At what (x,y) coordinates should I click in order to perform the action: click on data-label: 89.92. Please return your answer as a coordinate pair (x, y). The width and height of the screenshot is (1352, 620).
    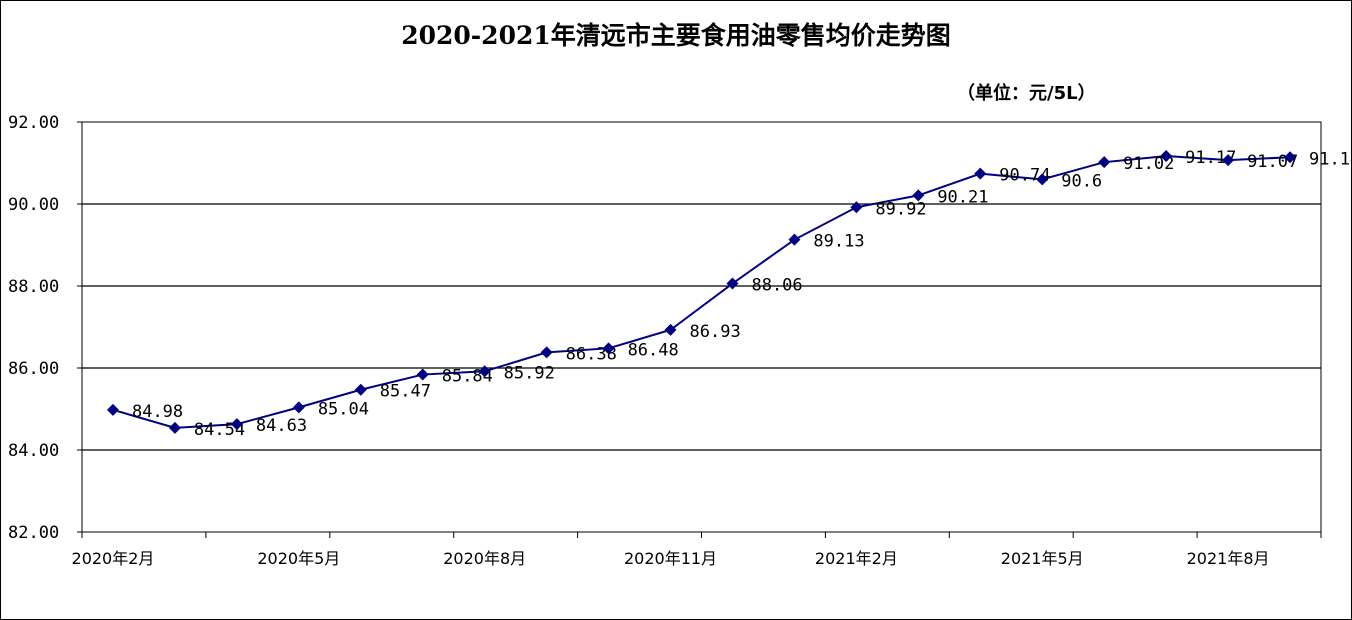
    Looking at the image, I should click on (900, 209).